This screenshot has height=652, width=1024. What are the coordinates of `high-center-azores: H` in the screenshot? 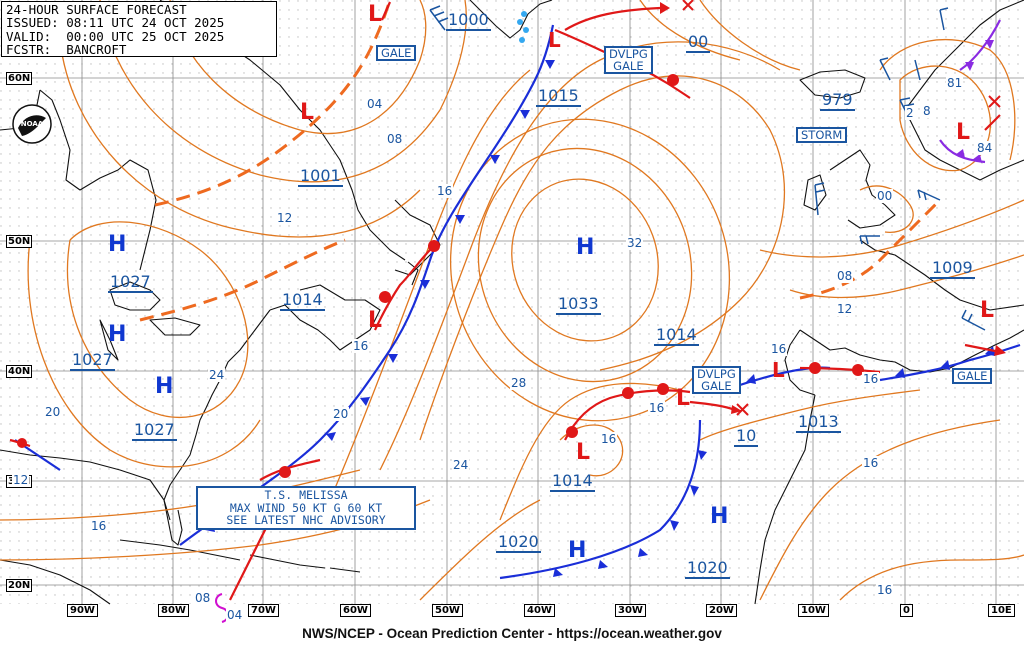 It's located at (719, 516).